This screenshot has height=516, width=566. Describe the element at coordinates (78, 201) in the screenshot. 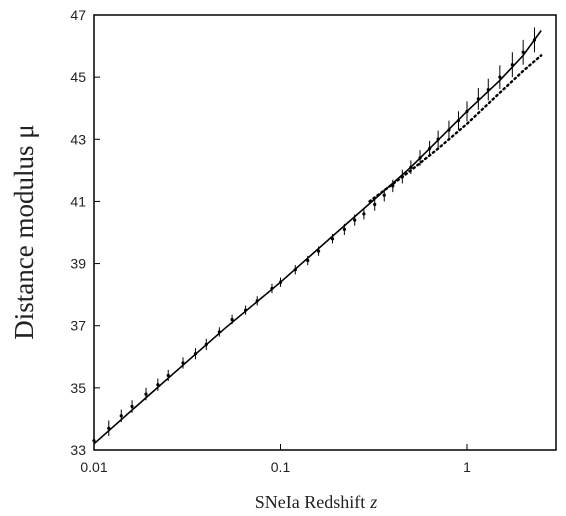

I see `y-tick-label: 41` at that location.